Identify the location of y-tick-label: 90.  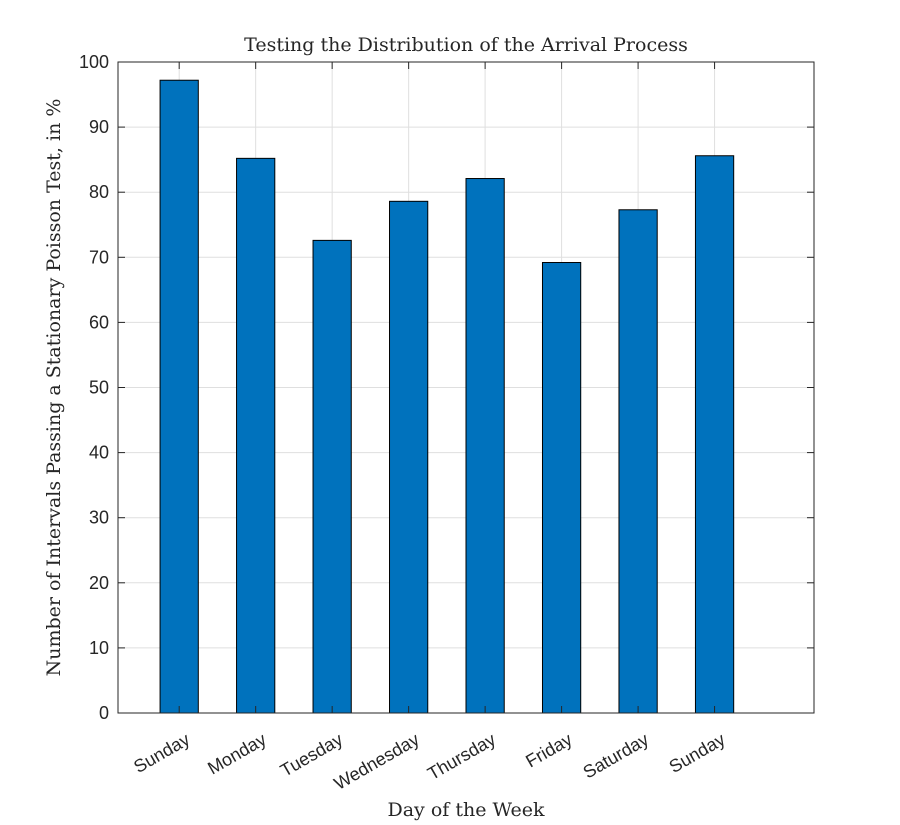
(99, 127).